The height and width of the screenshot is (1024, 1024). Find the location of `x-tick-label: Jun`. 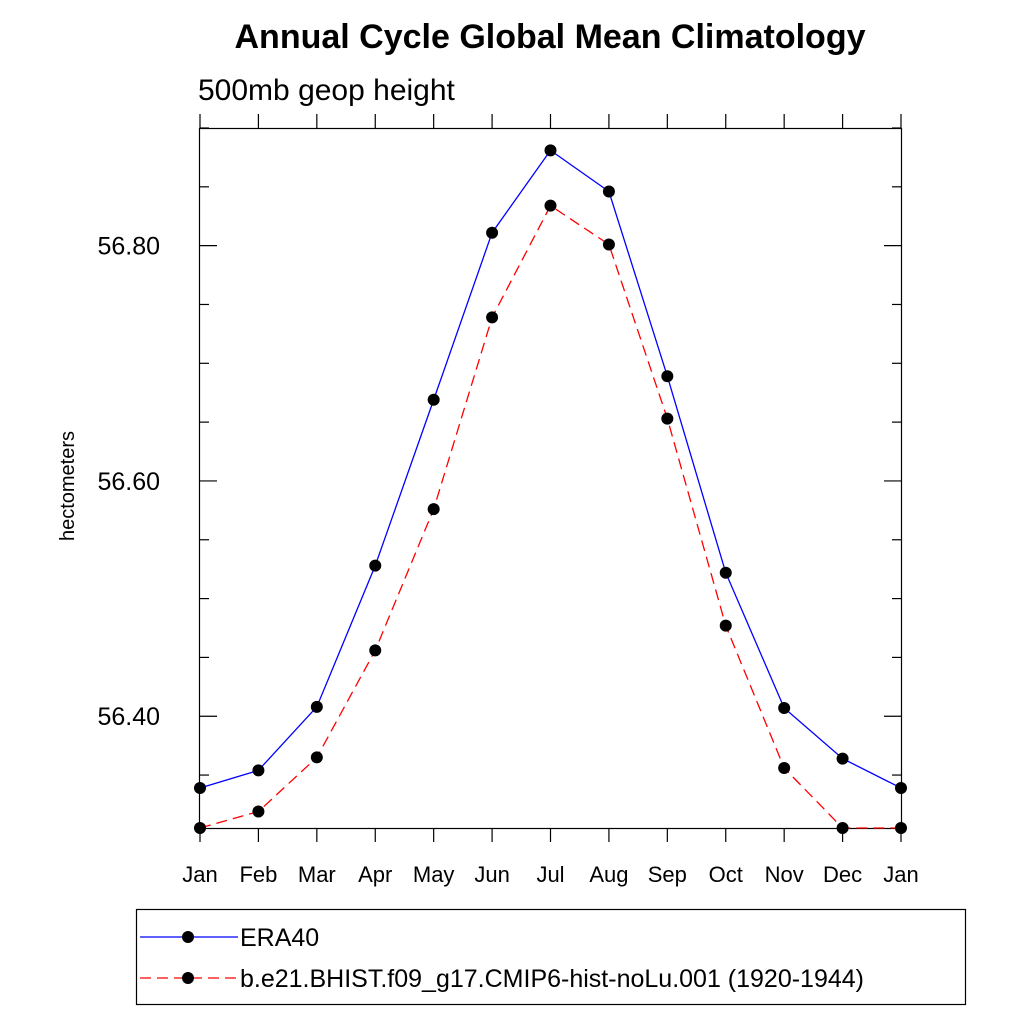

x-tick-label: Jun is located at coordinates (491, 874).